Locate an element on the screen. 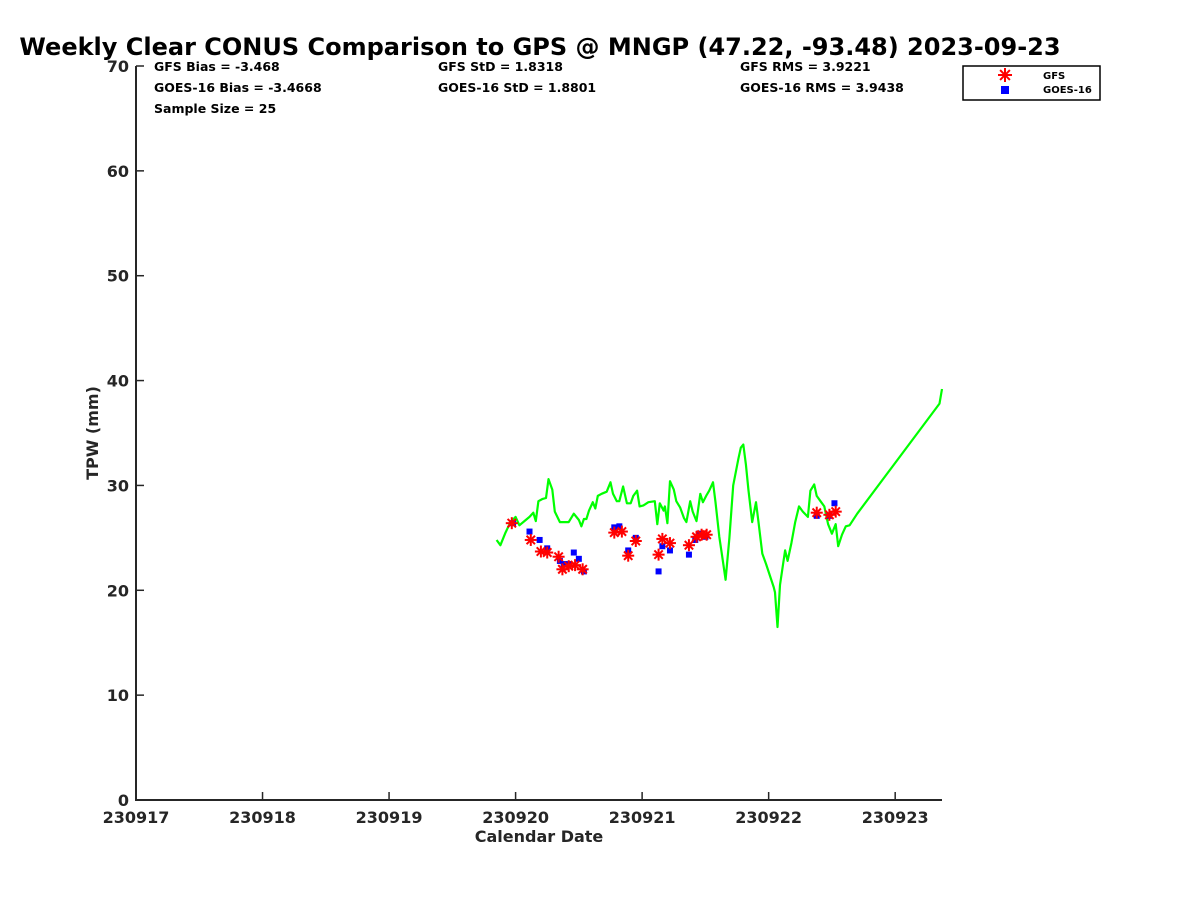  y-tick-label: 30 is located at coordinates (118, 485).